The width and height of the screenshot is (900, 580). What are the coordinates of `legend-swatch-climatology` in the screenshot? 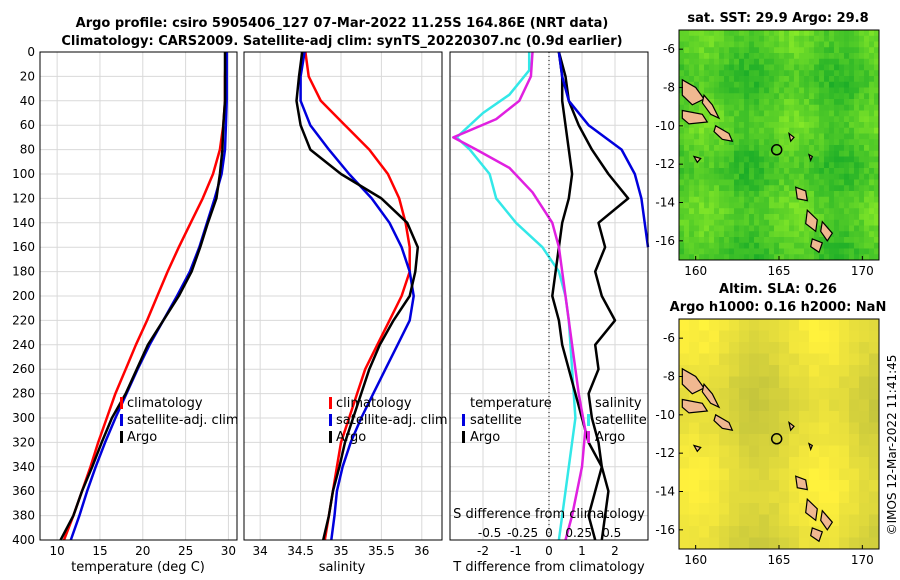 It's located at (330, 403).